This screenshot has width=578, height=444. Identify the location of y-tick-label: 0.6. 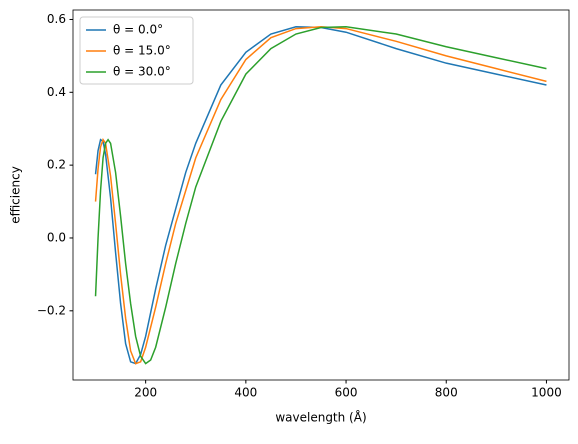
(56, 19).